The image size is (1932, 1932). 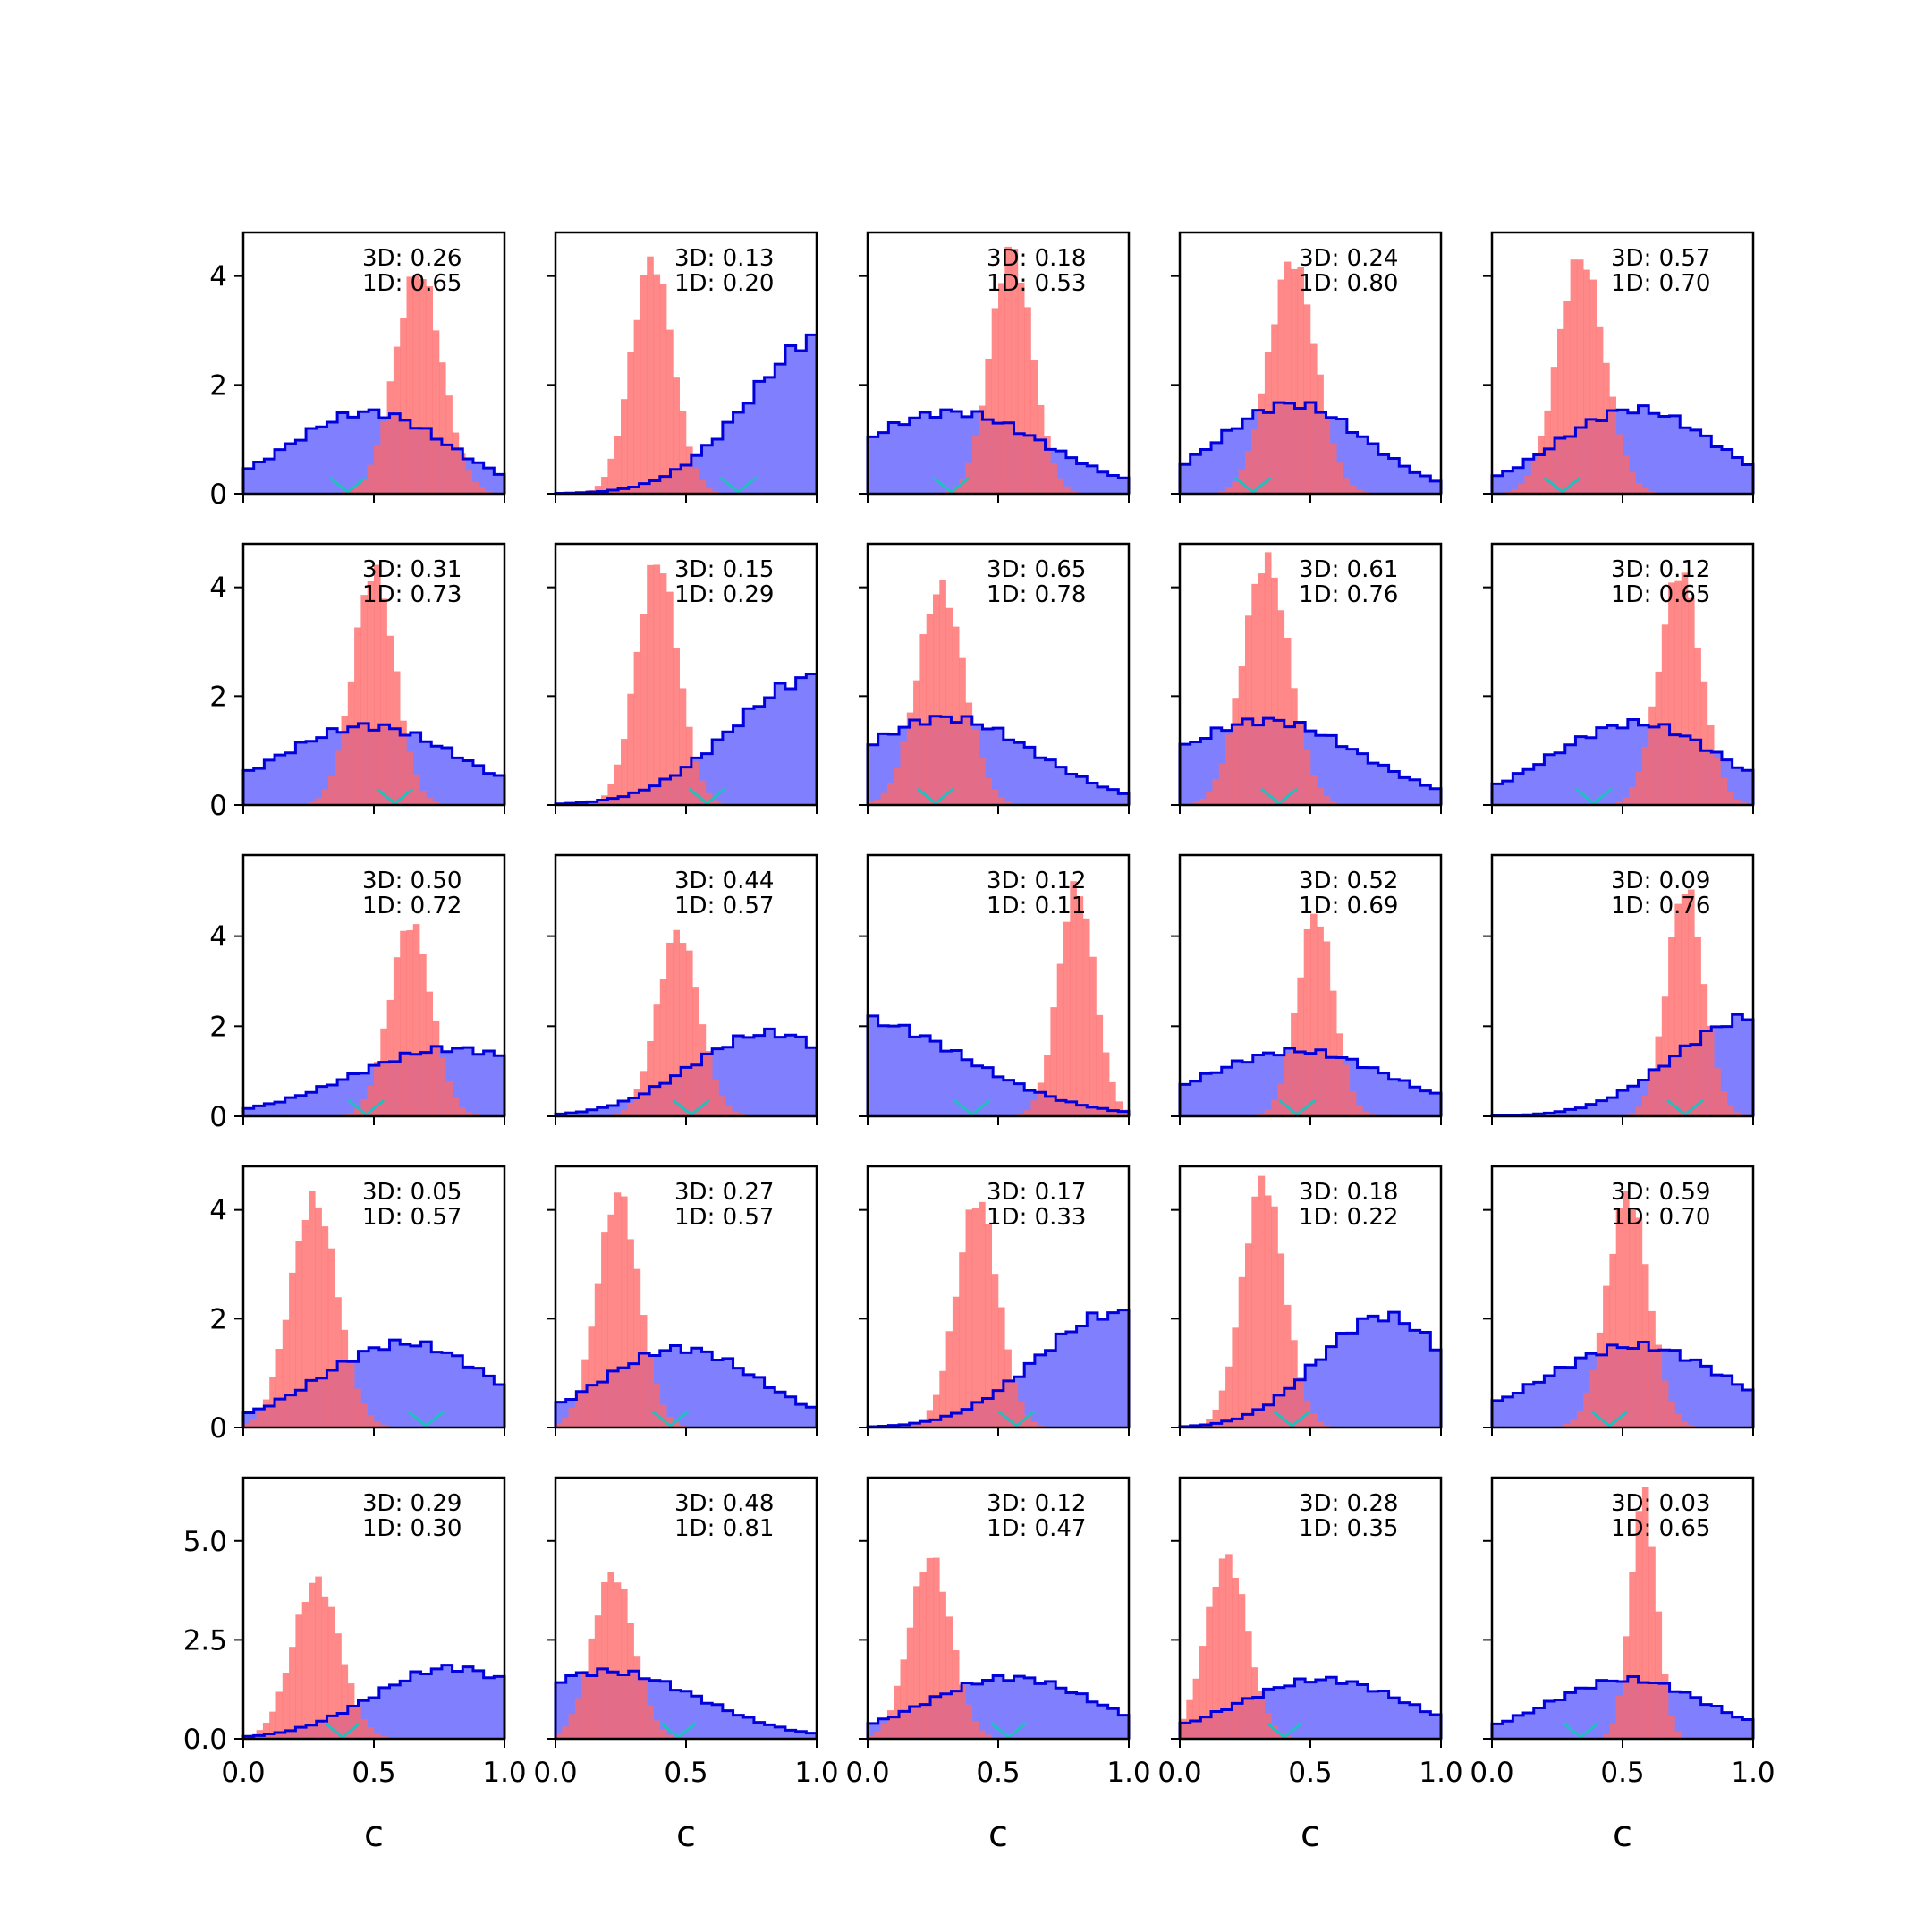 What do you see at coordinates (1660, 1192) in the screenshot?
I see `annotation-line: 3D: 0.59` at bounding box center [1660, 1192].